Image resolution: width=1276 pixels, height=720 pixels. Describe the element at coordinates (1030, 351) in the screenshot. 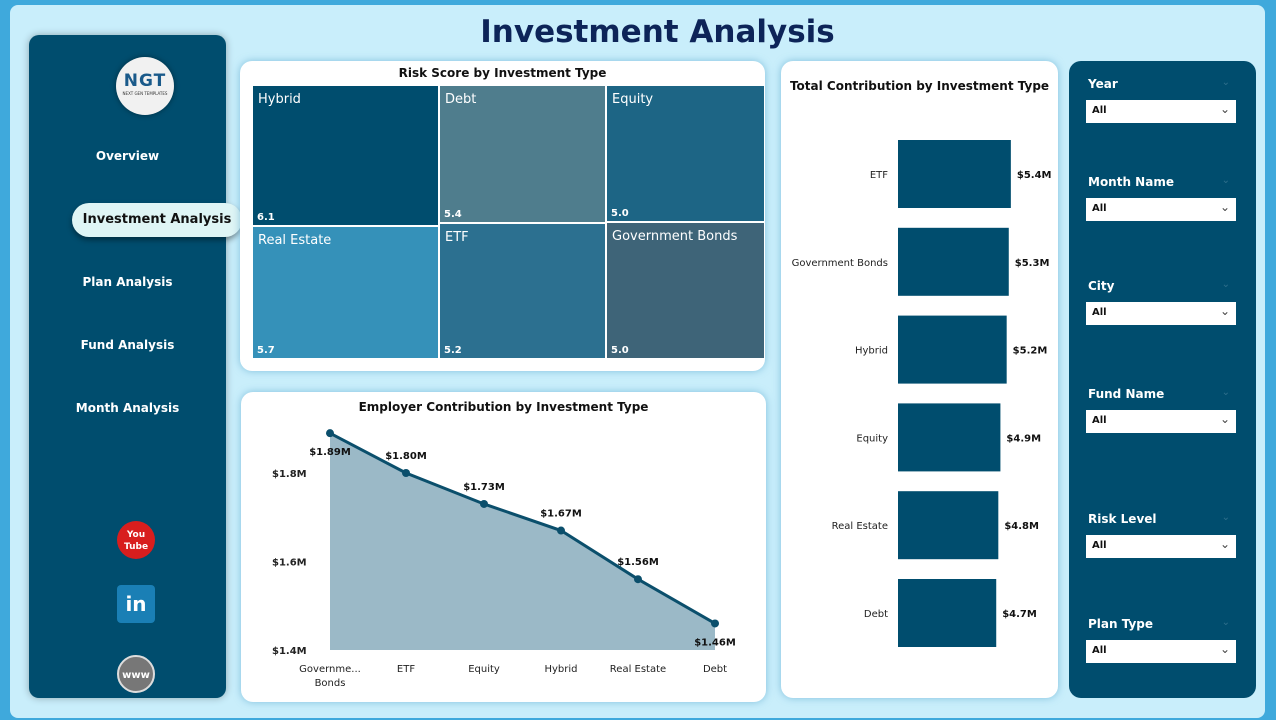

I see `bar-value-label: $5.2M` at that location.